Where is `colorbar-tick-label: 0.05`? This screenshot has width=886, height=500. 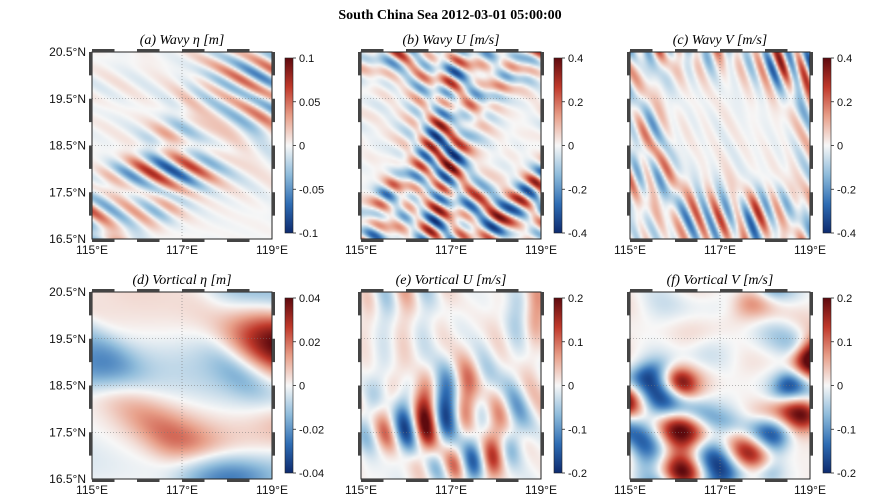 colorbar-tick-label: 0.05 is located at coordinates (309, 103).